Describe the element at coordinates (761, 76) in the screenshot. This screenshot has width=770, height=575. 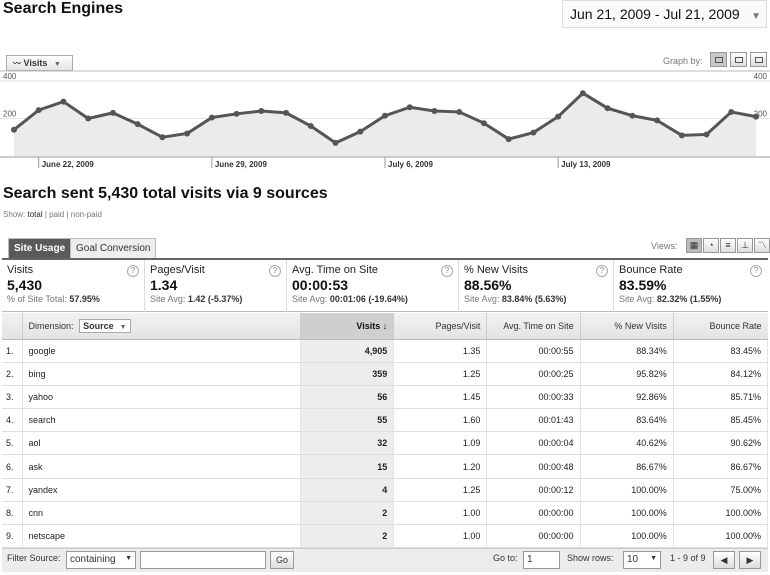
I see `y-tick-label-right: 400` at that location.